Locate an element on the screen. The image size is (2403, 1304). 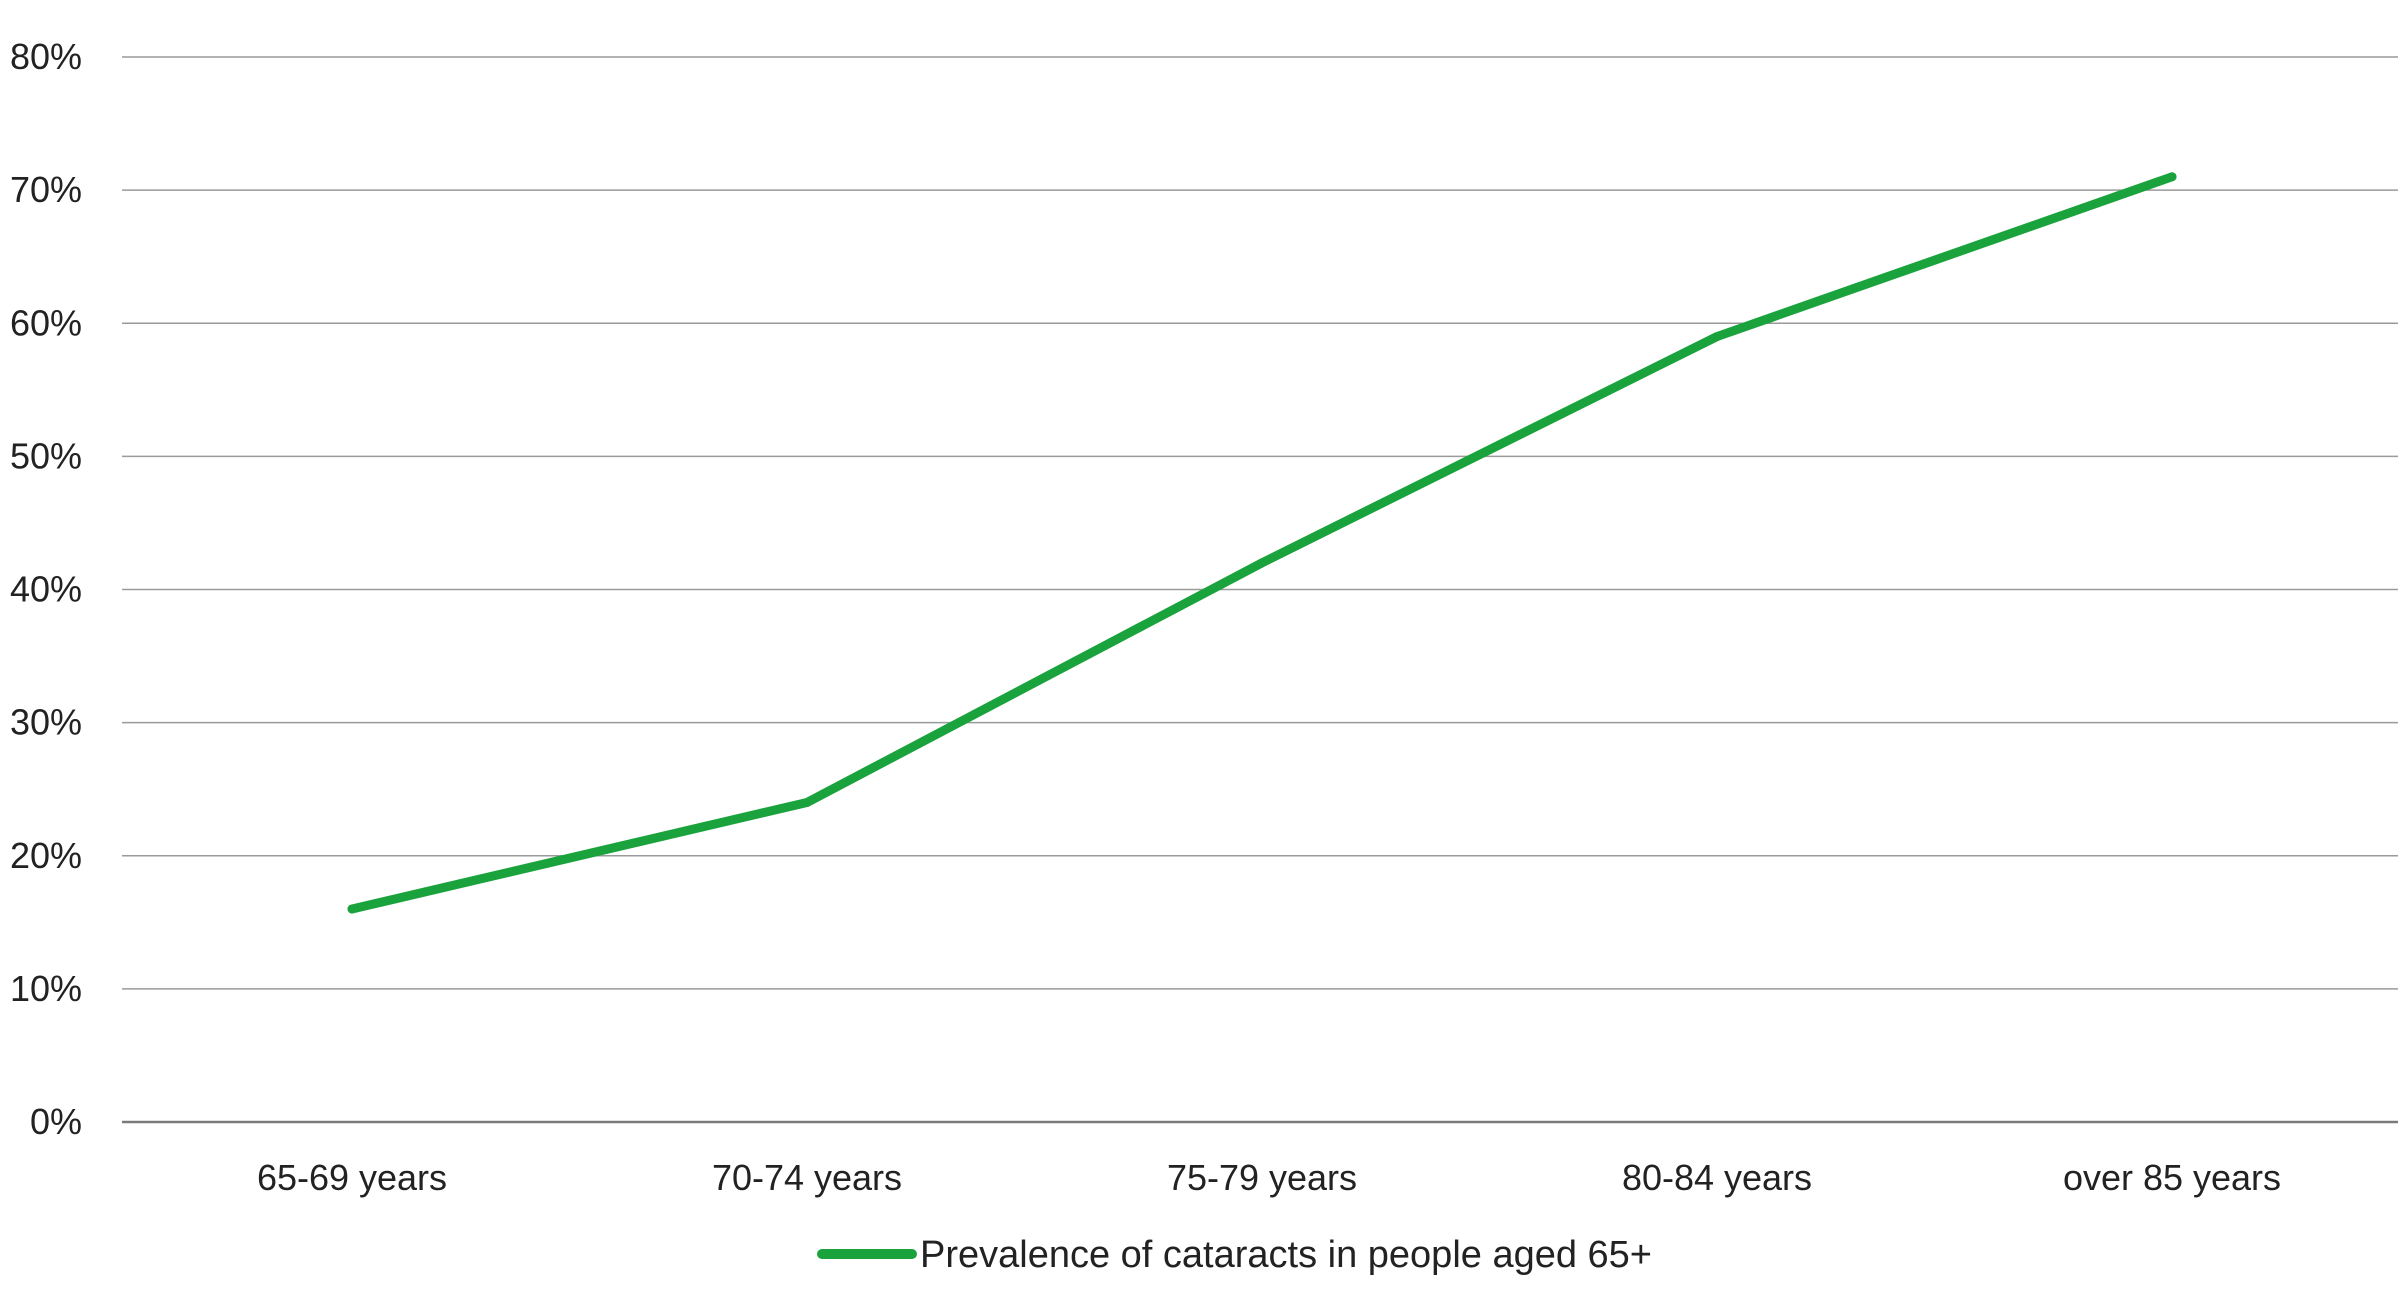
x-tick-label: 75-79 years is located at coordinates (1262, 1177).